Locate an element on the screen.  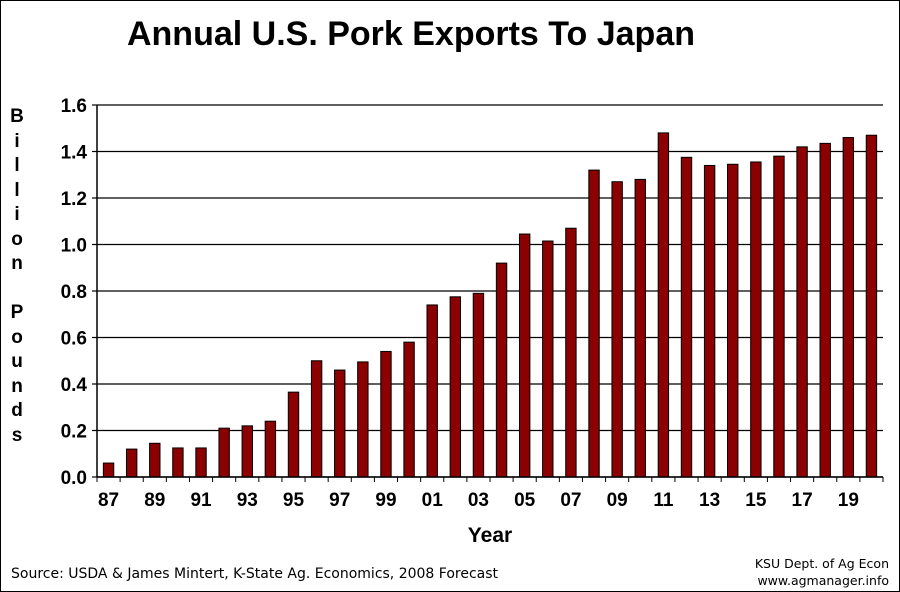
credit-line-1: KSU Dept. of Ag Econ is located at coordinates (821, 563).